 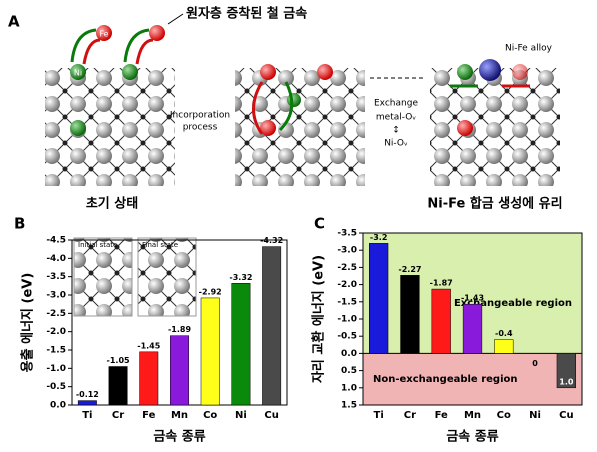 I want to click on pointer, so click(x=175, y=19).